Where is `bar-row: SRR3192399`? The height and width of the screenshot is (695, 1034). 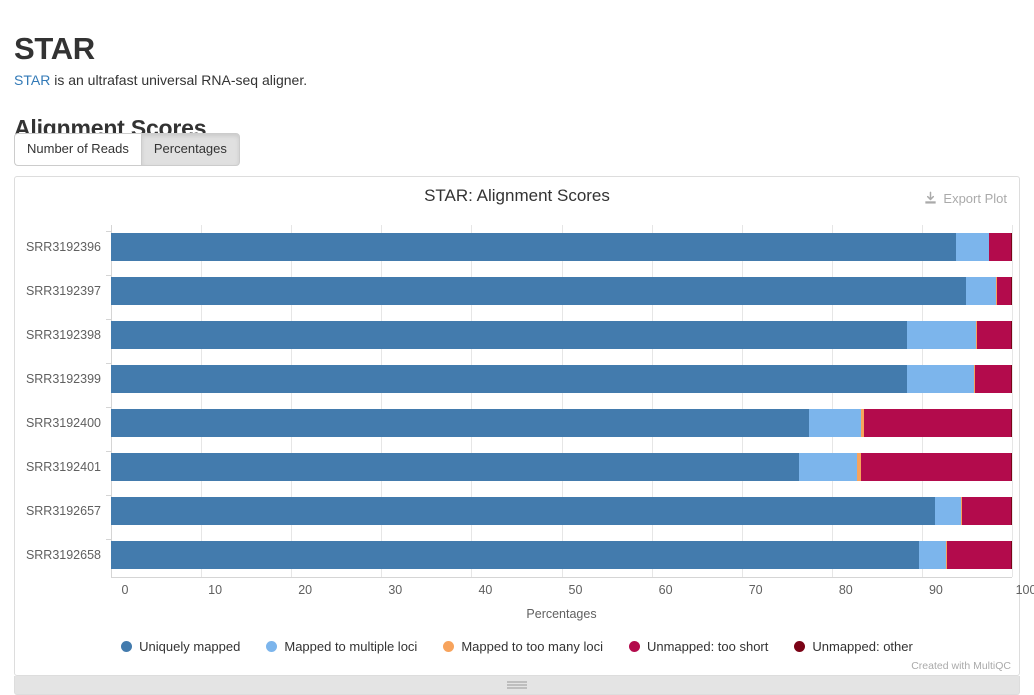 bar-row: SRR3192399 is located at coordinates (519, 378).